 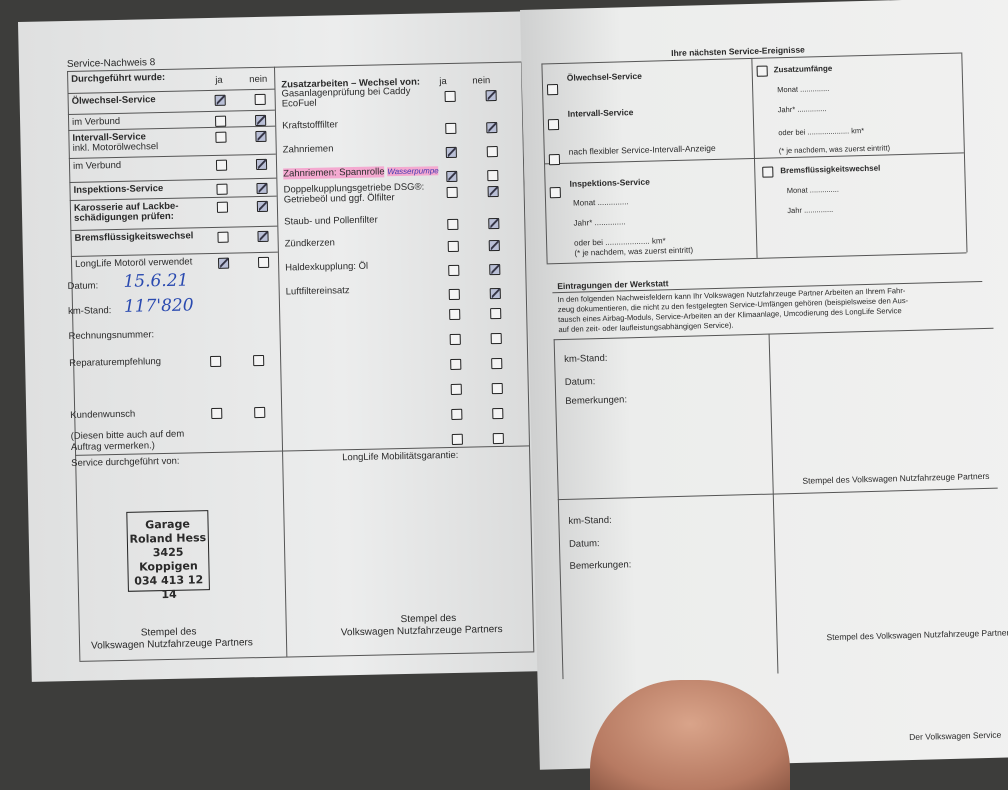 I want to click on intervall-checkbox, so click(x=553, y=125).